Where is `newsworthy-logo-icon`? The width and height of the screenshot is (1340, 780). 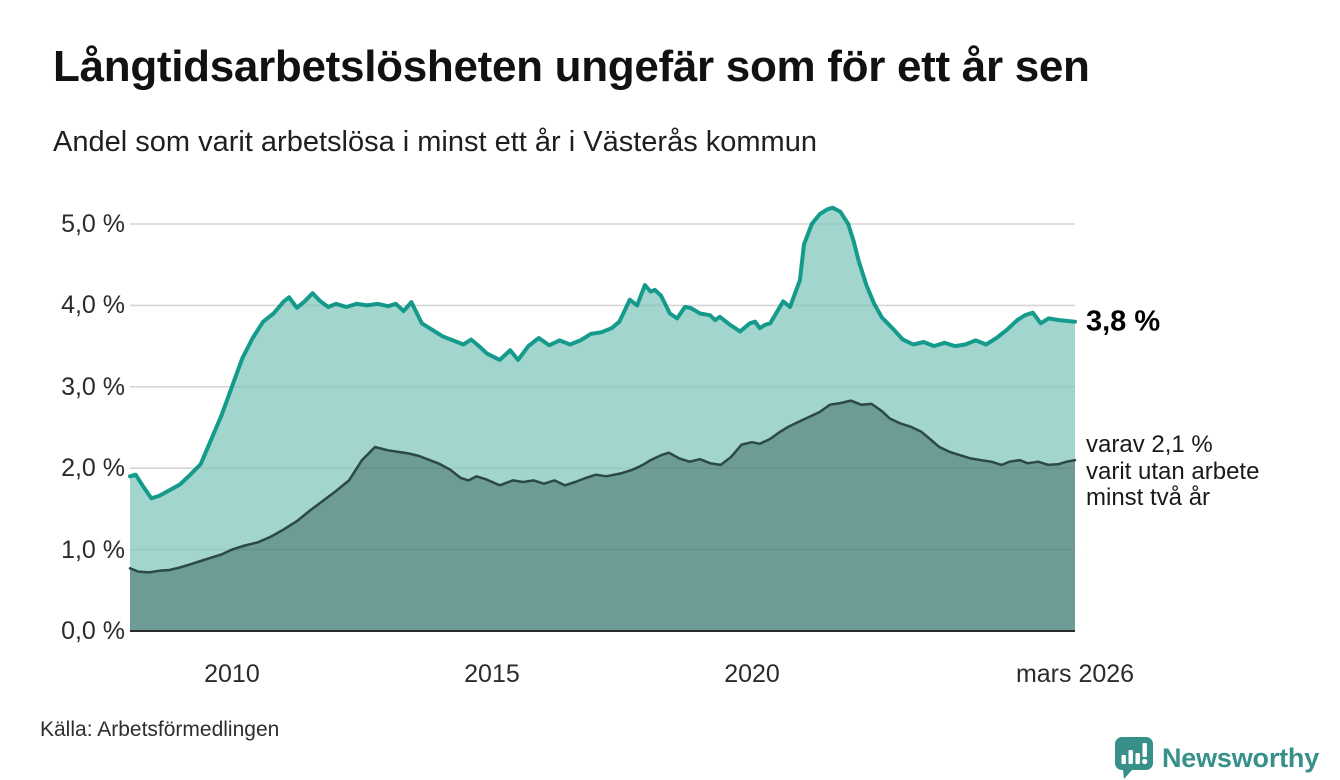 newsworthy-logo-icon is located at coordinates (1134, 758).